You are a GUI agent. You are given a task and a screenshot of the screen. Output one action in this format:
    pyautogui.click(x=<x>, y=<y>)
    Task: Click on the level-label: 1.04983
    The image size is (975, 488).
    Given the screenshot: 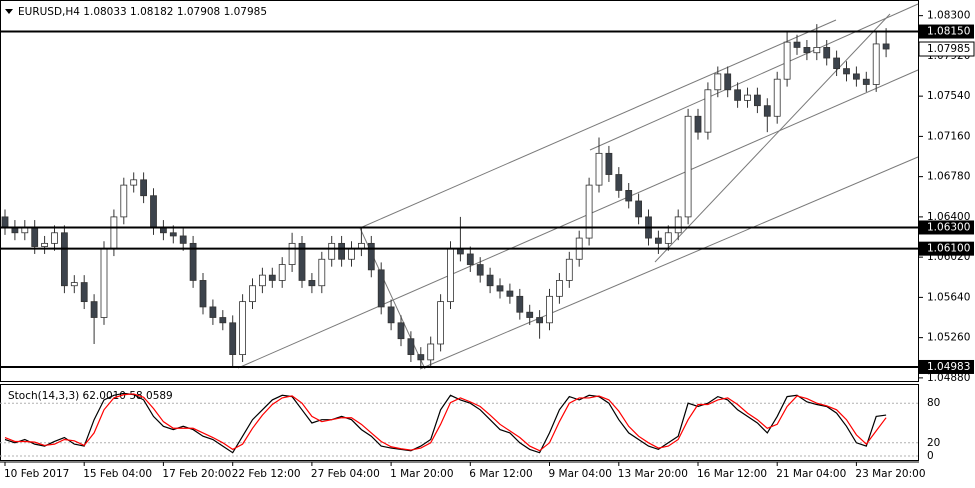 What is the action you would take?
    pyautogui.click(x=948, y=367)
    